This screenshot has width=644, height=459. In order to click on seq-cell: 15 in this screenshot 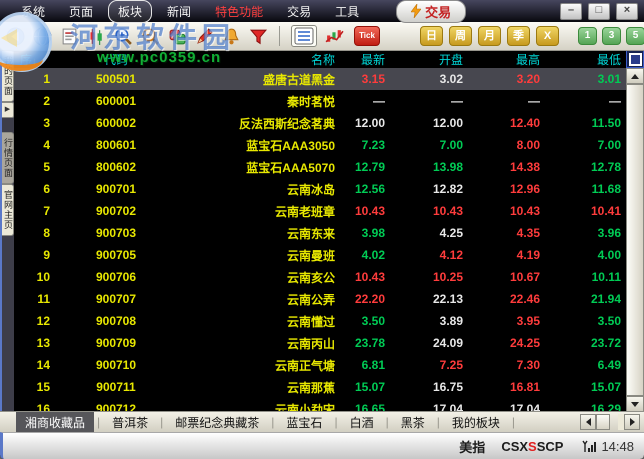, I will do `click(43, 387)`.